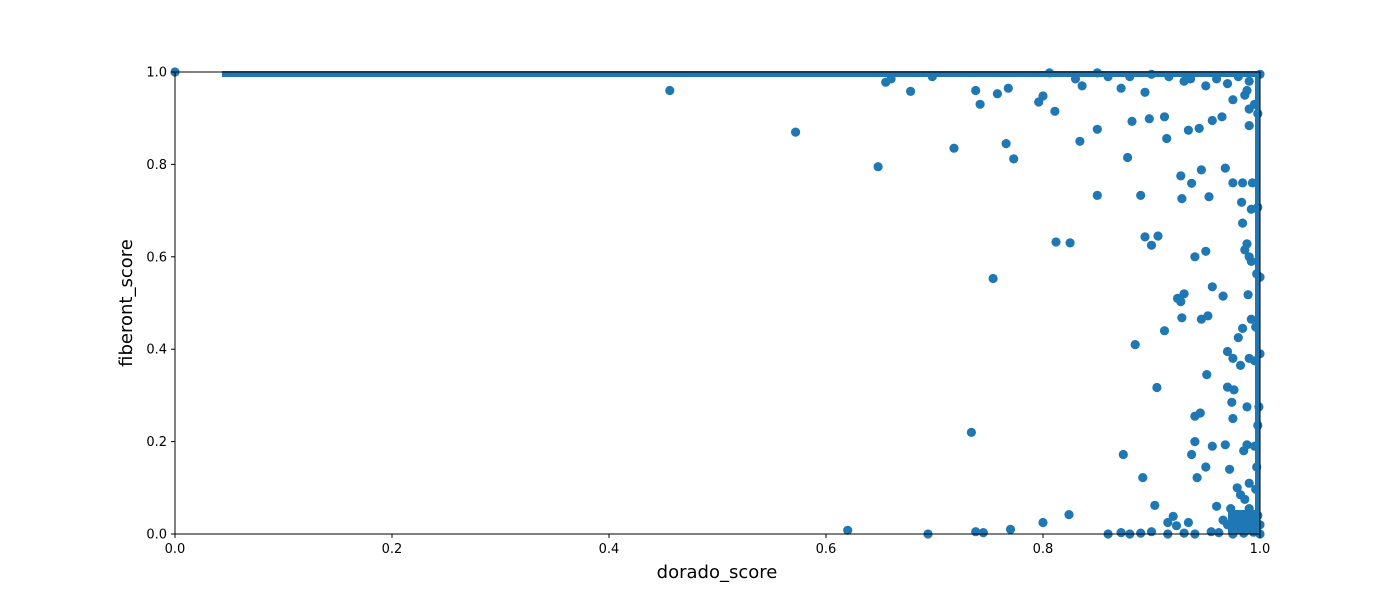 The image size is (1400, 600). Describe the element at coordinates (156, 535) in the screenshot. I see `y-tick-label: 0.0` at that location.